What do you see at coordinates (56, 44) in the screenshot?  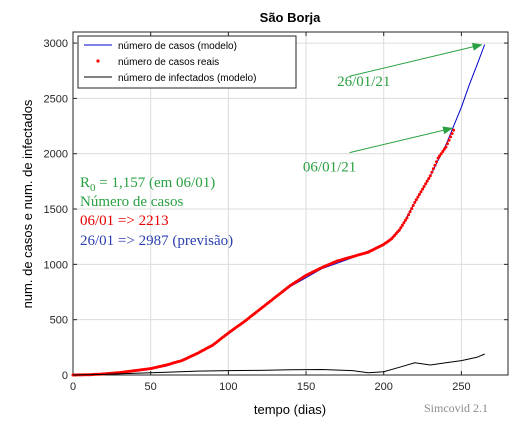 I see `y-tick-label: 3000` at bounding box center [56, 44].